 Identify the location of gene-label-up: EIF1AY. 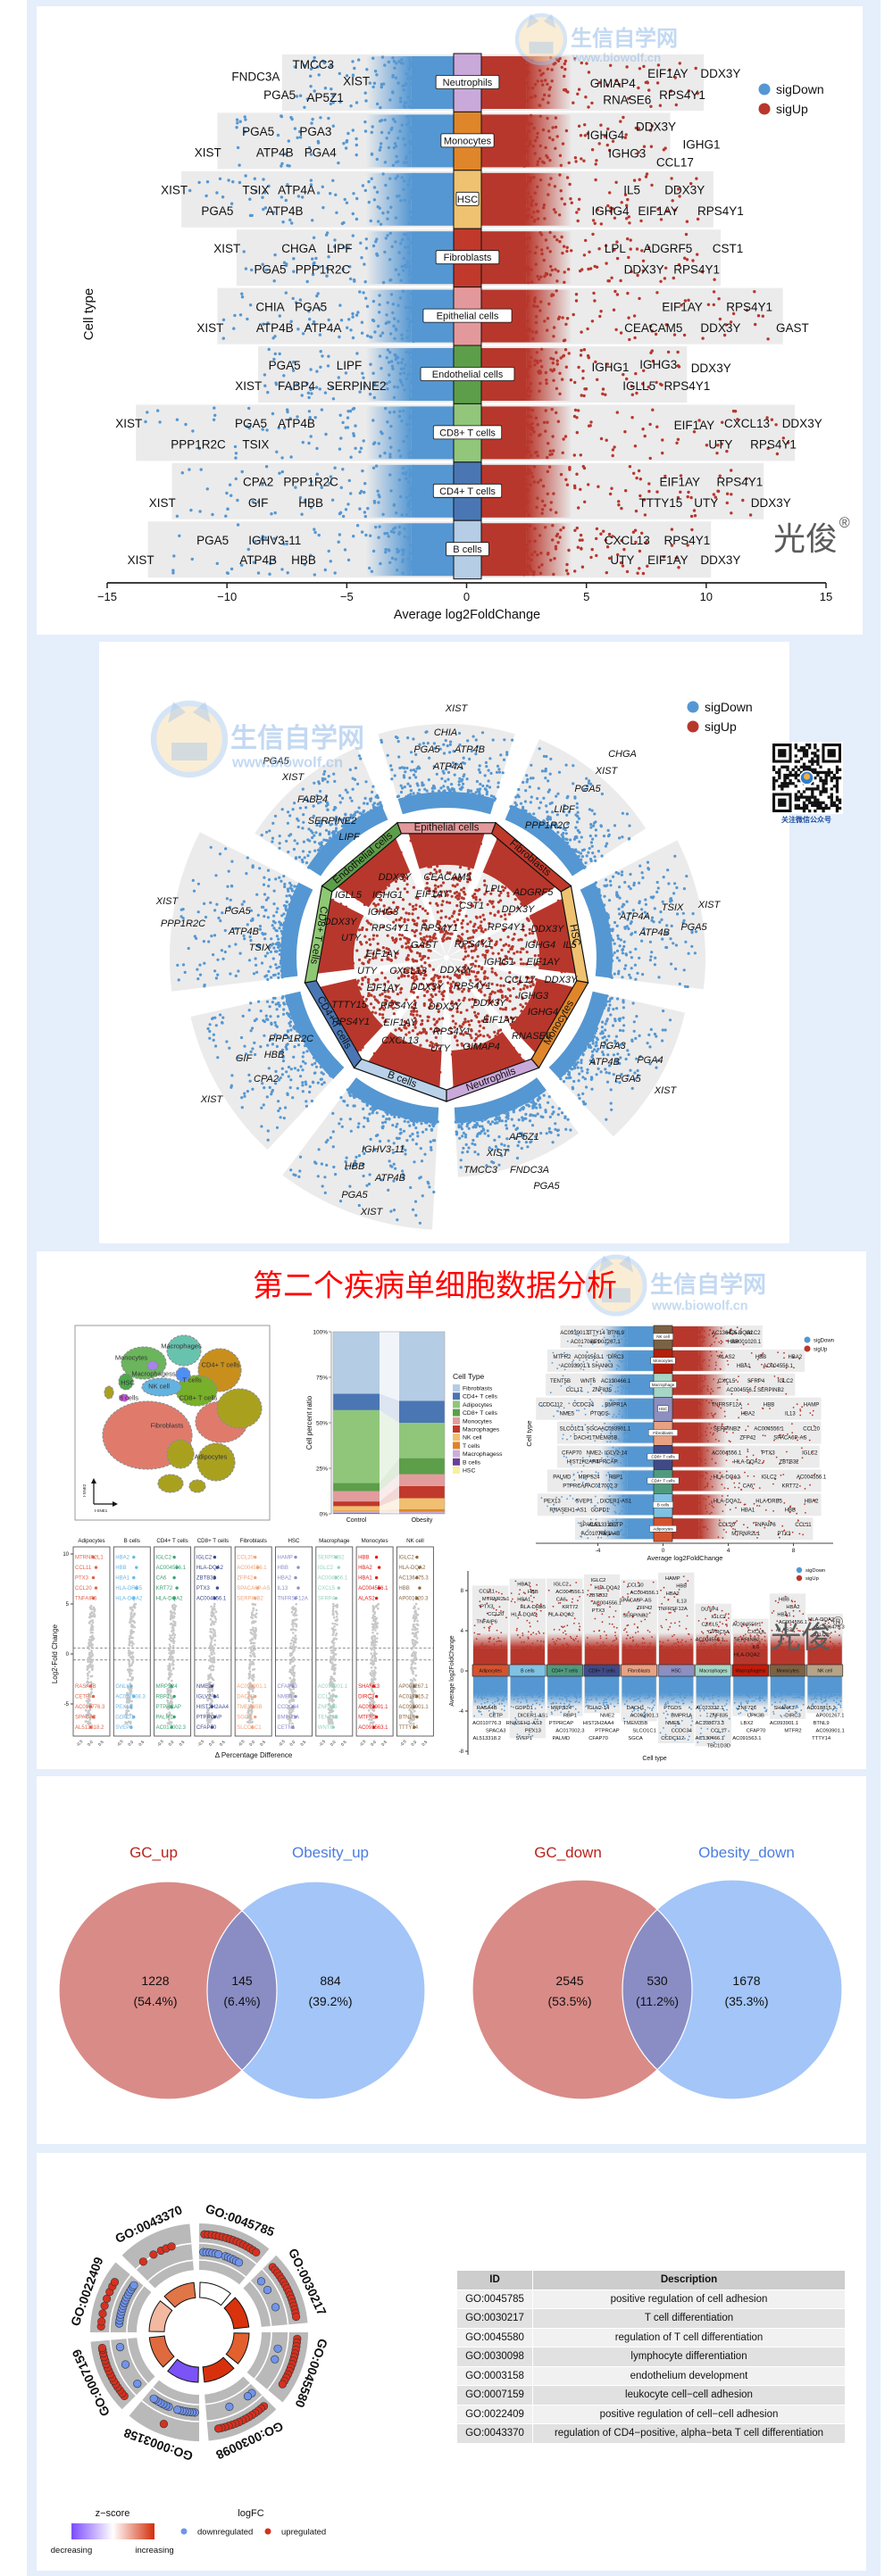
(668, 74).